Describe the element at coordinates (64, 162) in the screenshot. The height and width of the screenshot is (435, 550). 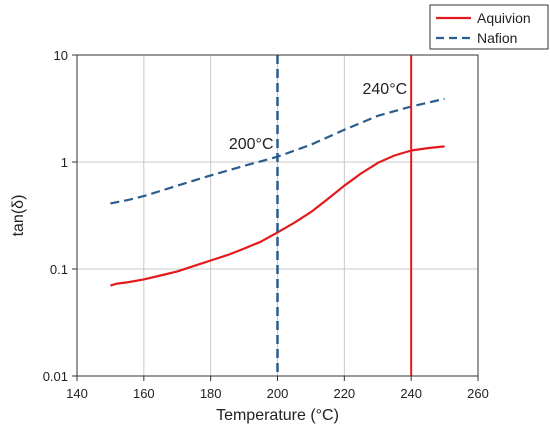
I see `y-tick-label: 1` at that location.